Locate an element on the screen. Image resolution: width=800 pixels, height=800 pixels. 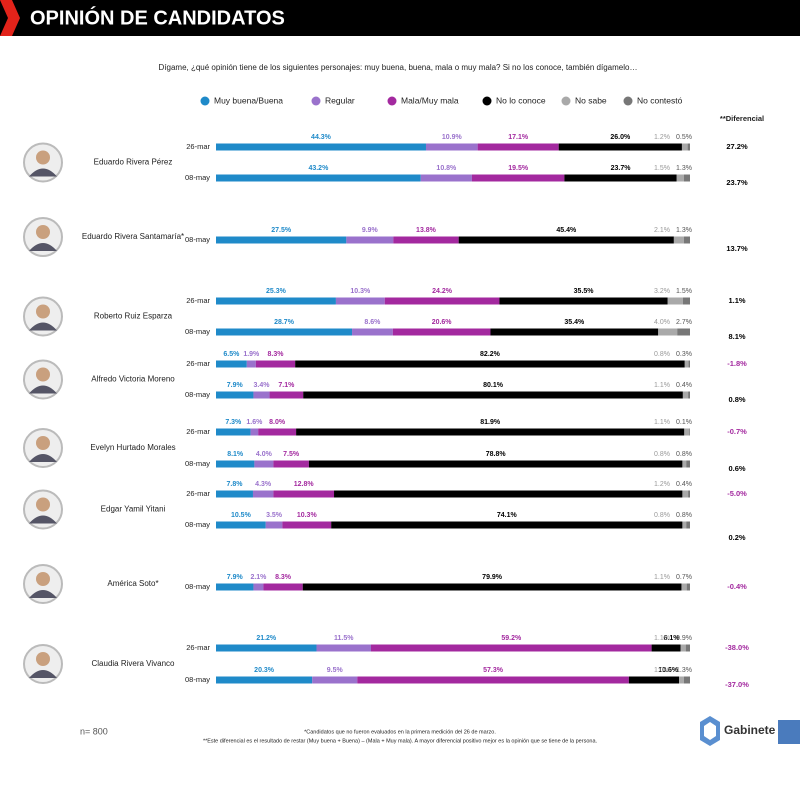
candidate-name: Edgar Yamil Yitani is located at coordinates (133, 509).